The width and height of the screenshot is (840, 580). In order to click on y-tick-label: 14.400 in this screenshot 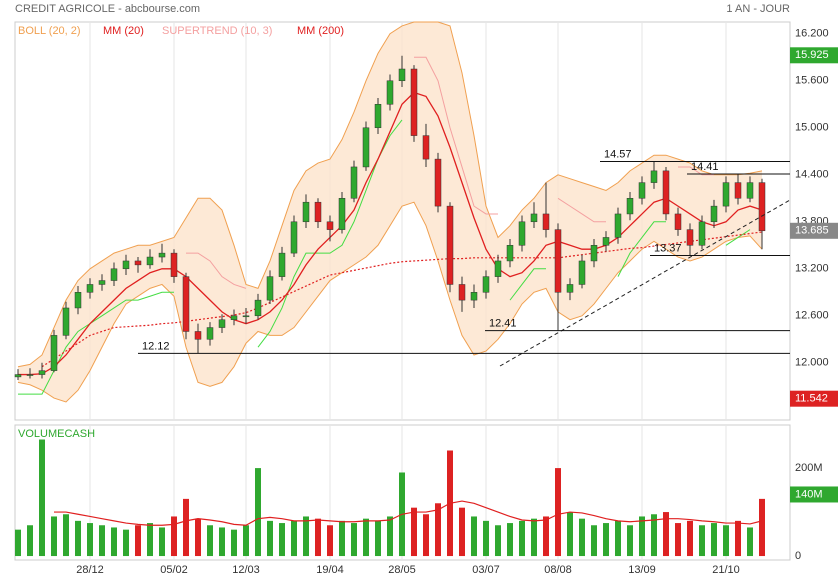, I will do `click(812, 175)`.